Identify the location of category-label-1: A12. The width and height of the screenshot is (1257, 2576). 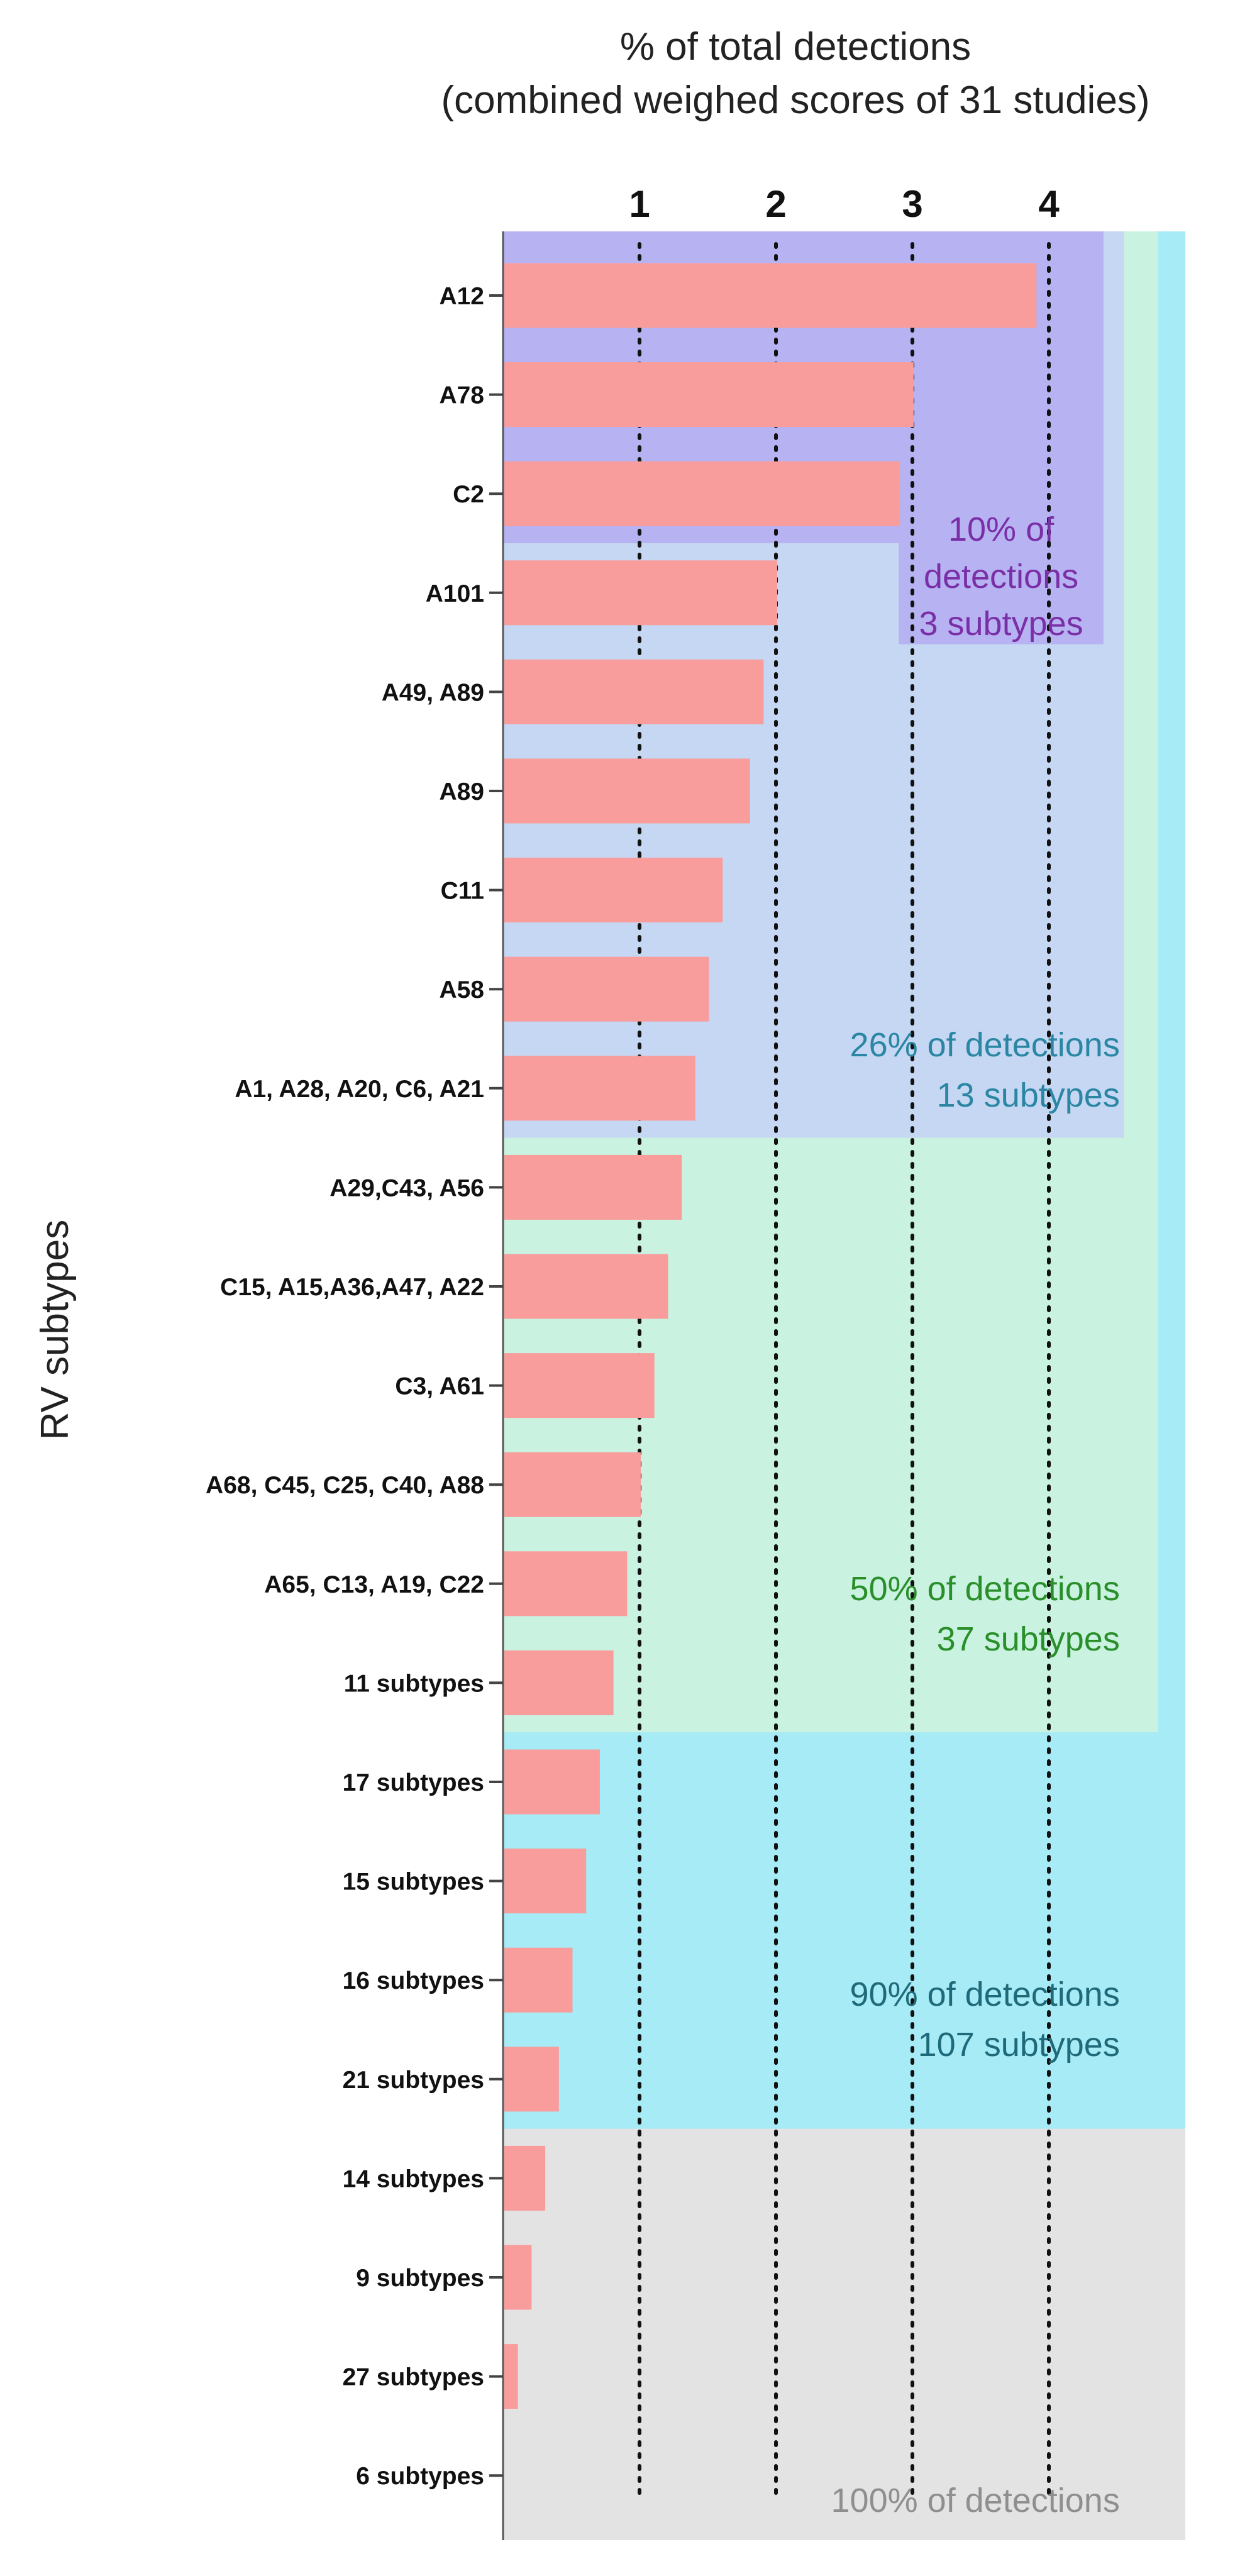
(461, 296).